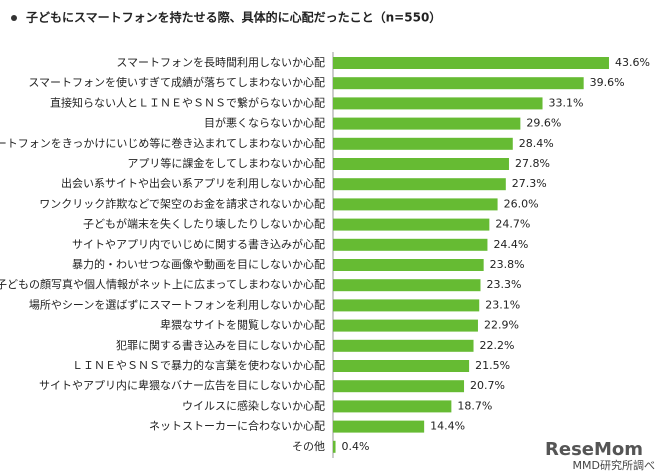  What do you see at coordinates (510, 244) in the screenshot?
I see `value-label: 24.4%` at bounding box center [510, 244].